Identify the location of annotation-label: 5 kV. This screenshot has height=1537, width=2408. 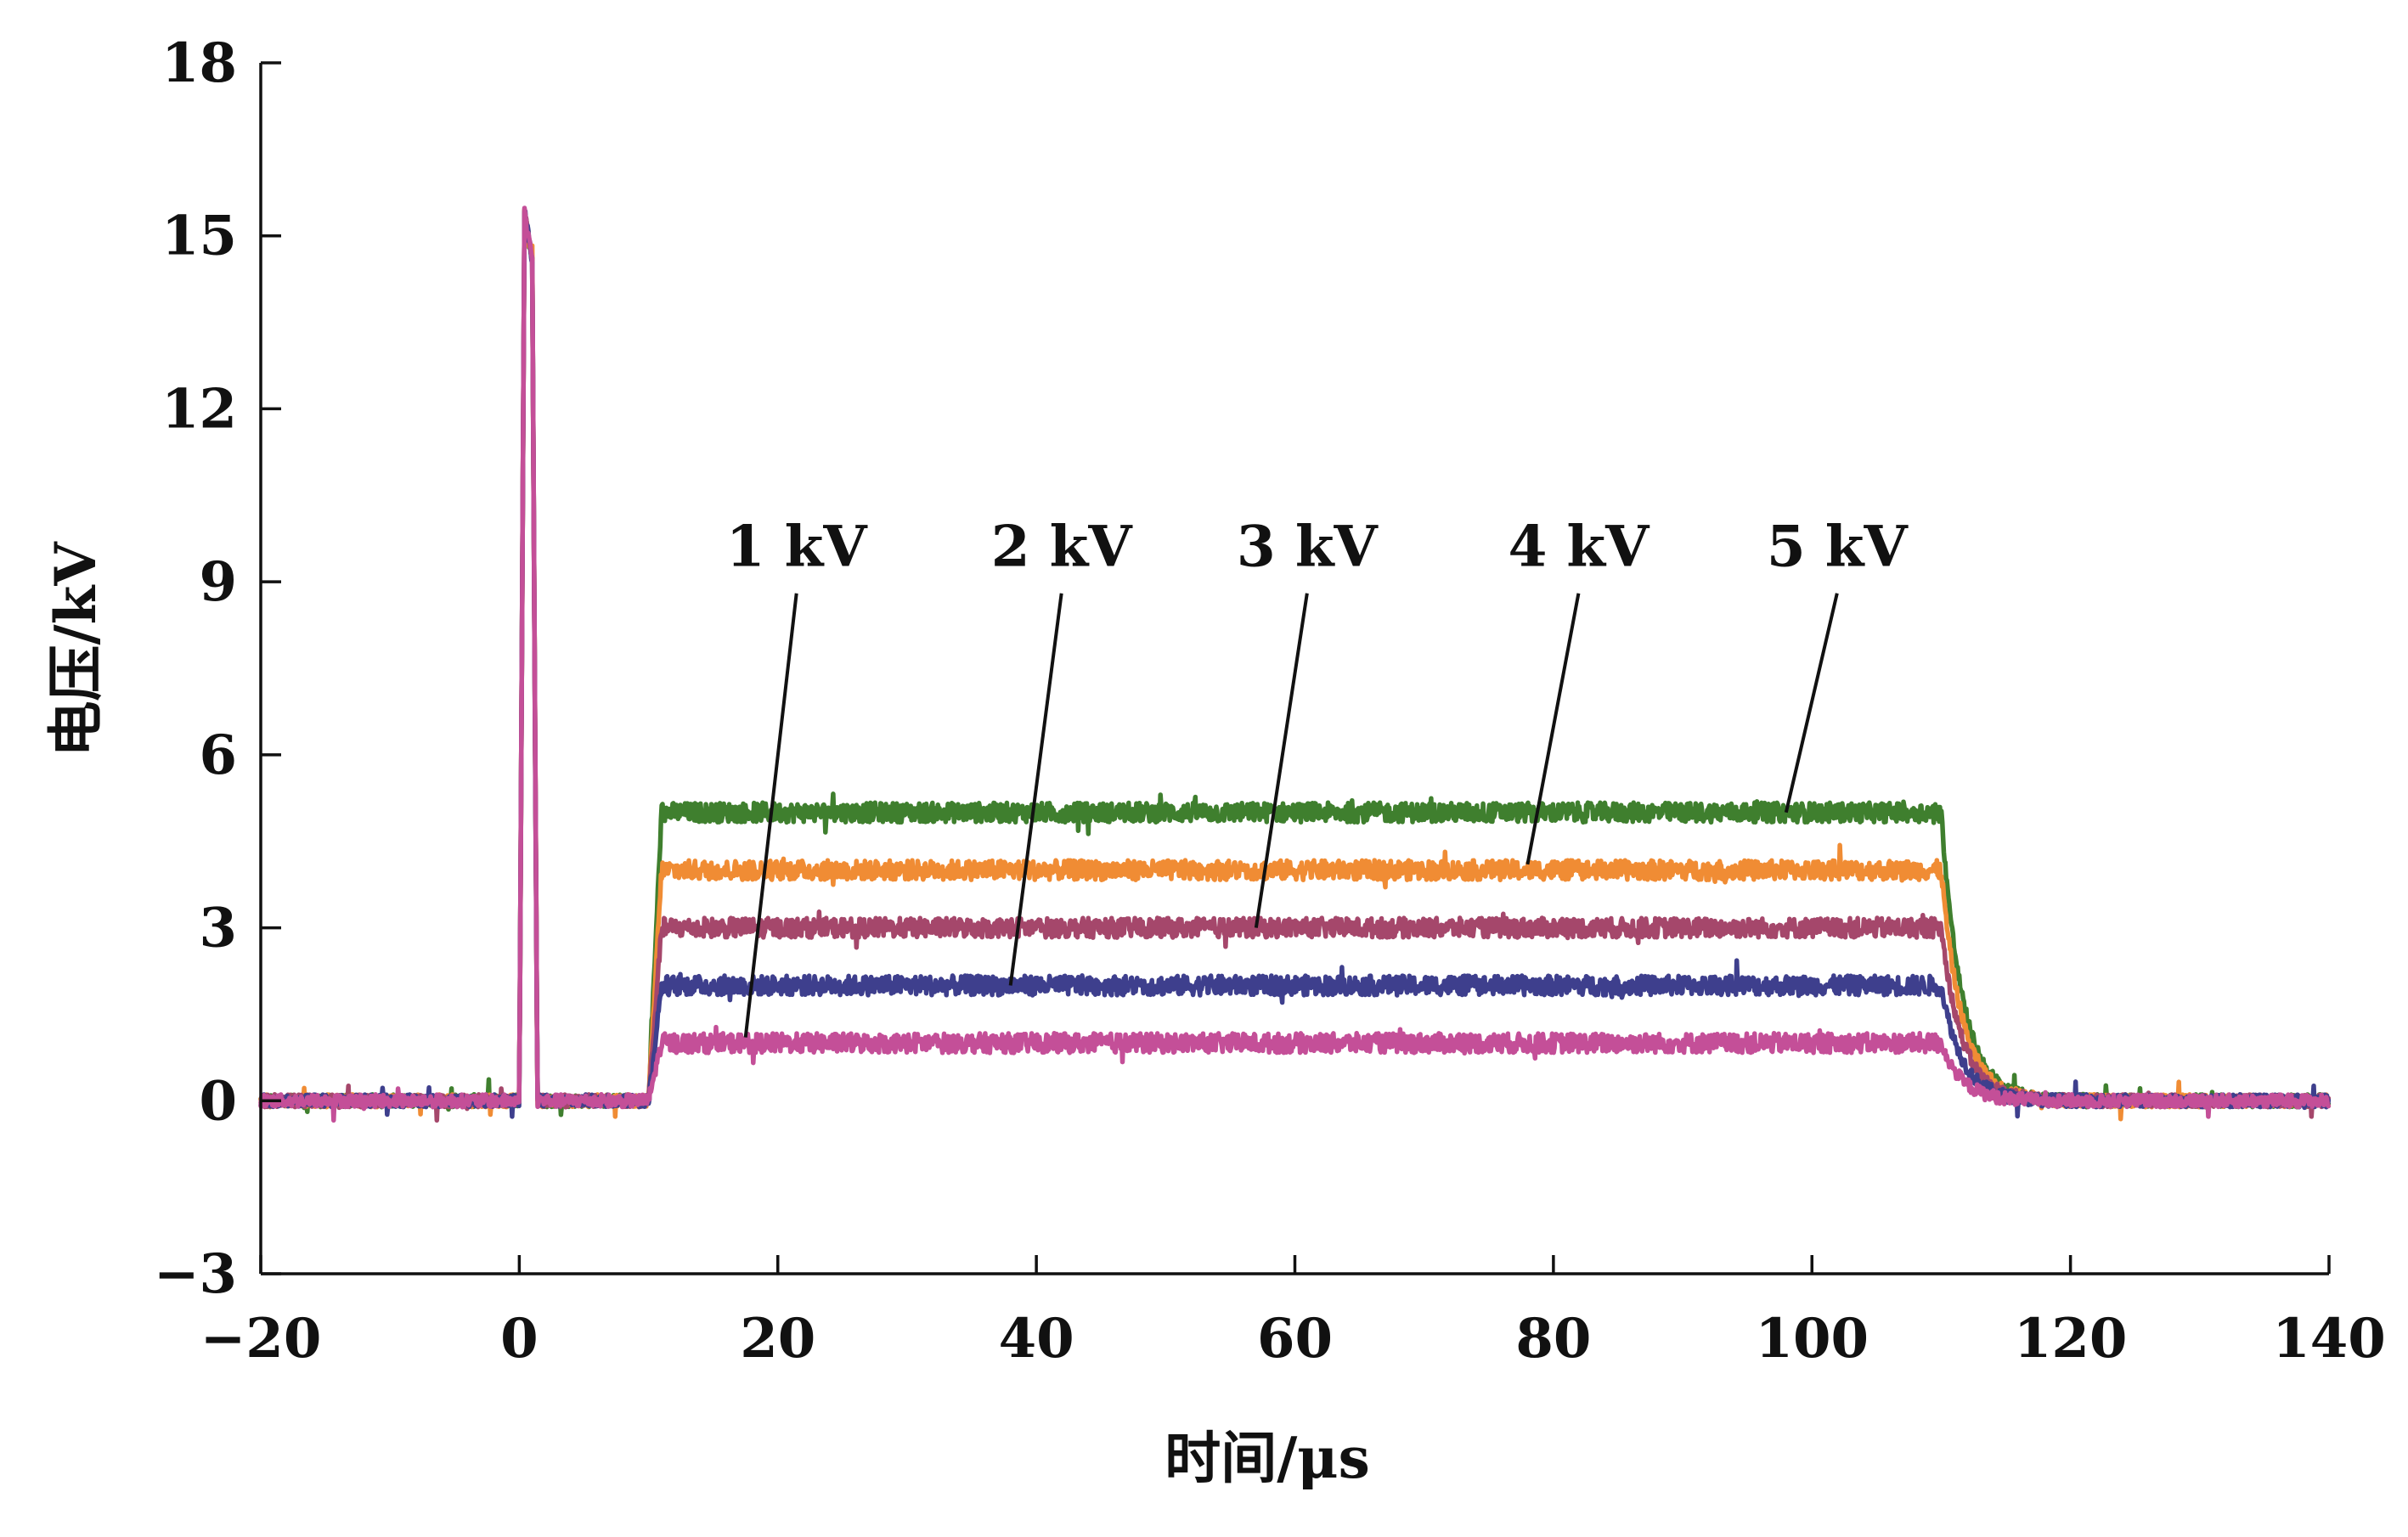
(1838, 547).